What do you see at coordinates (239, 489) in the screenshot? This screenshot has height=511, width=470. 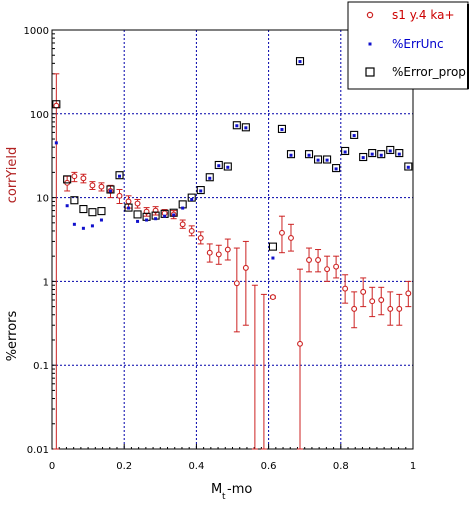 I see `x-axis-label-suffix: -mo` at bounding box center [239, 489].